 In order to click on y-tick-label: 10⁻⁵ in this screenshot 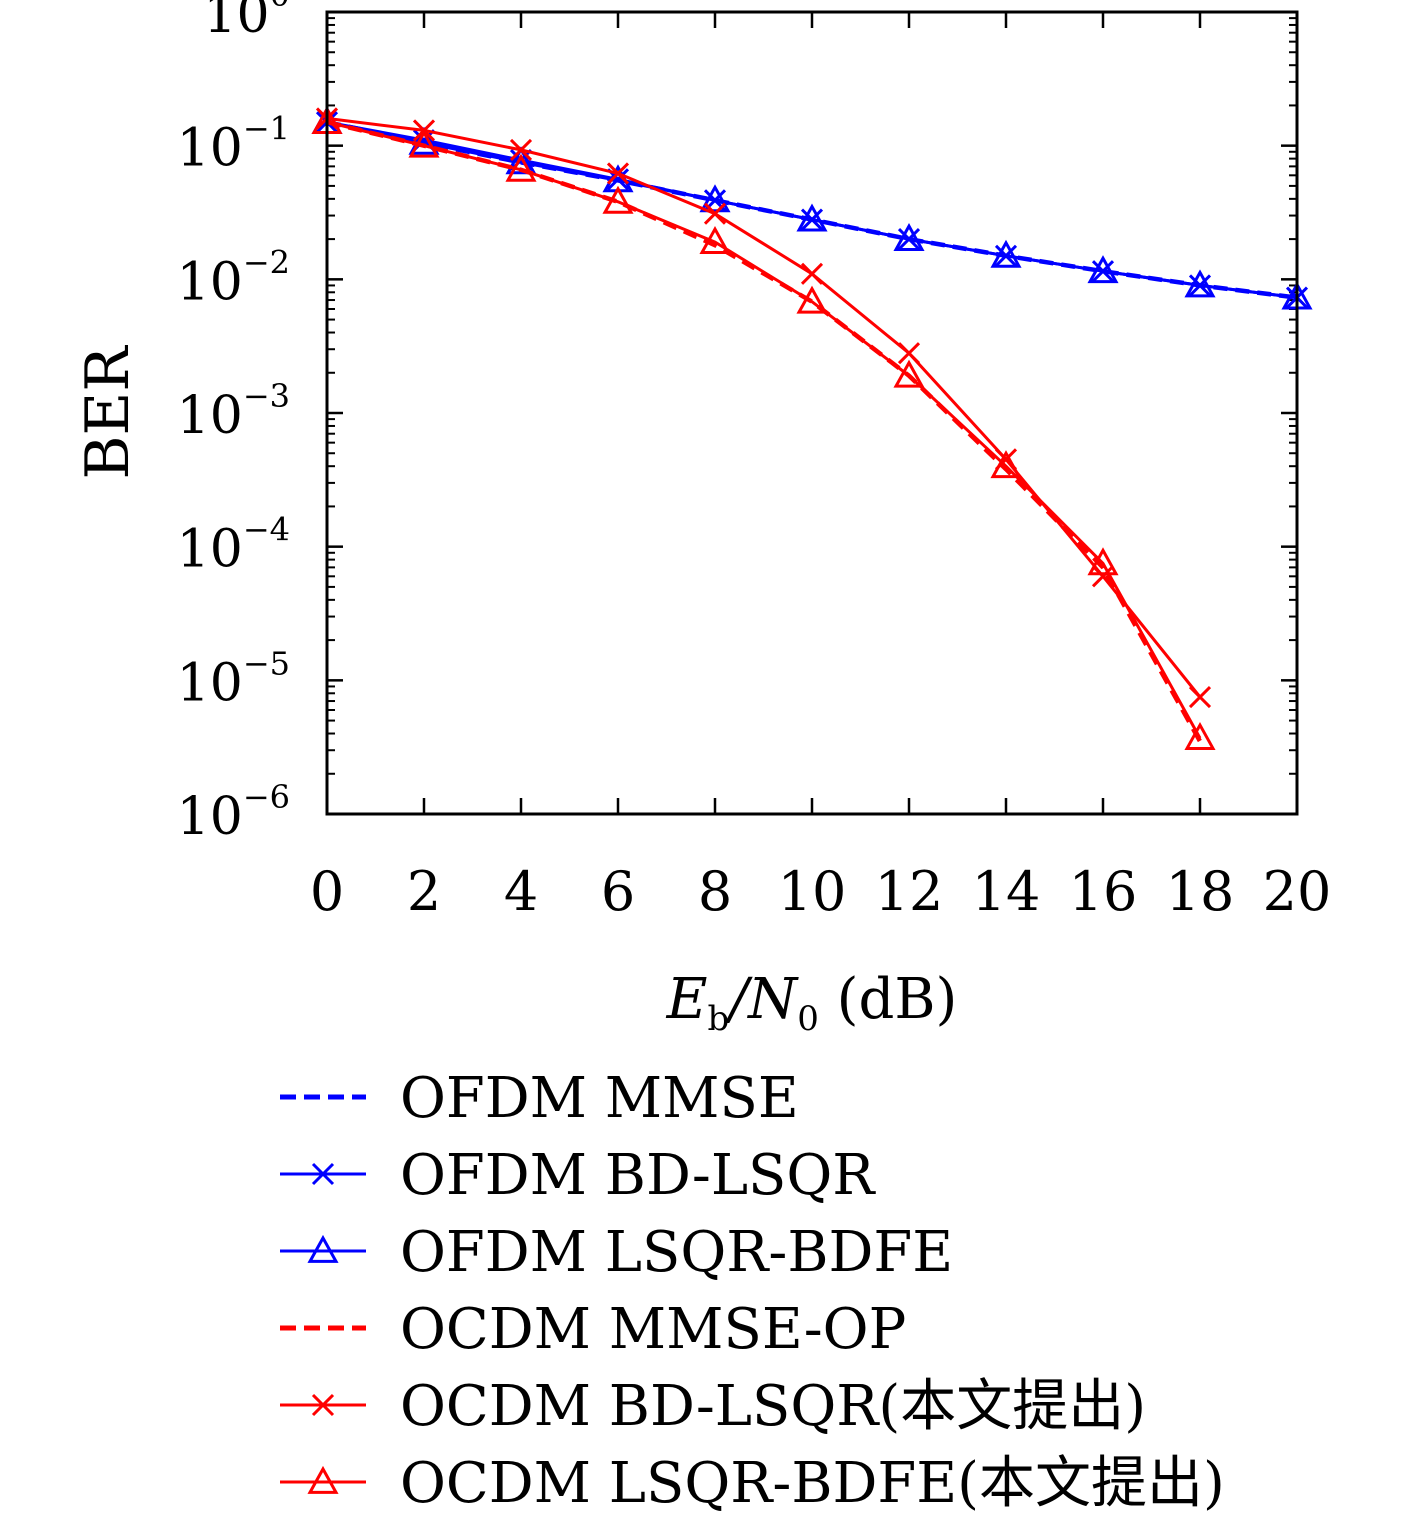, I will do `click(233, 678)`.